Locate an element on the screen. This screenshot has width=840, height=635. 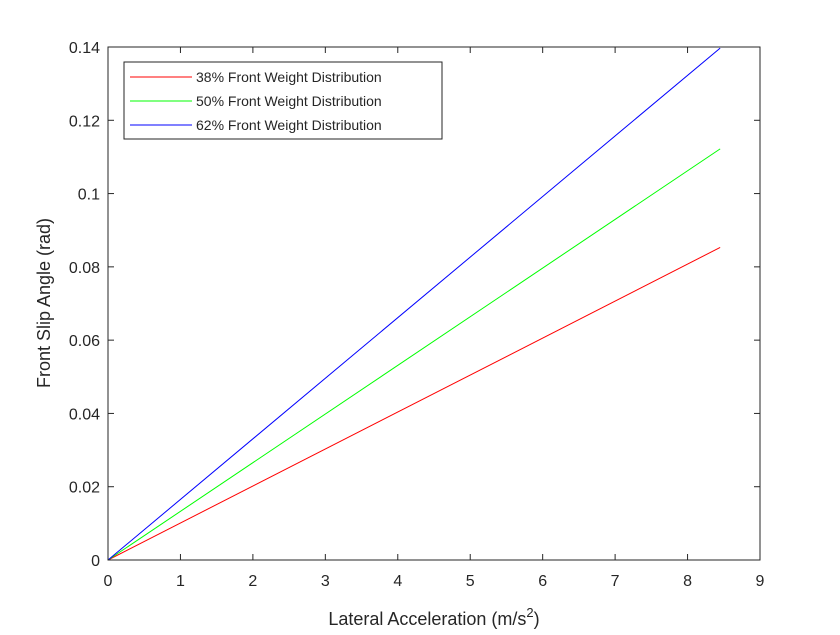
legend-label-2: 50% Front Weight Distribution is located at coordinates (289, 101).